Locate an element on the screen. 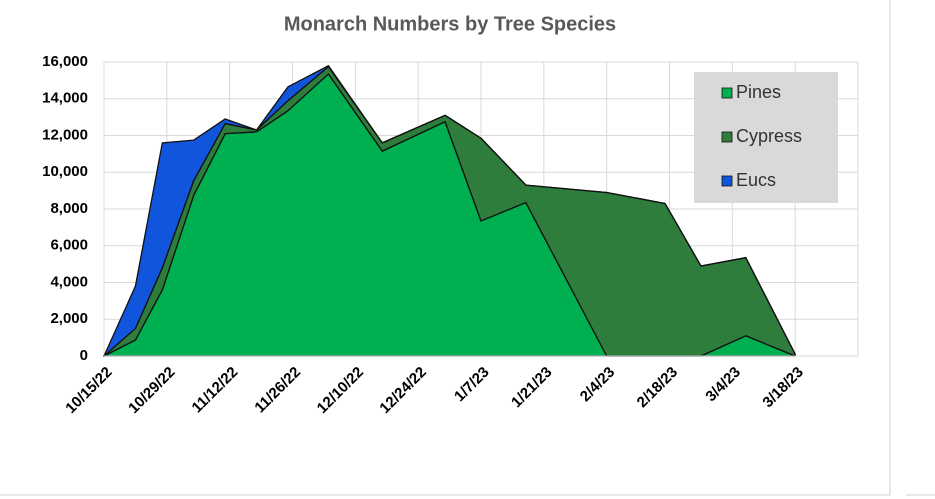  y-tick-label: 0 is located at coordinates (84, 355).